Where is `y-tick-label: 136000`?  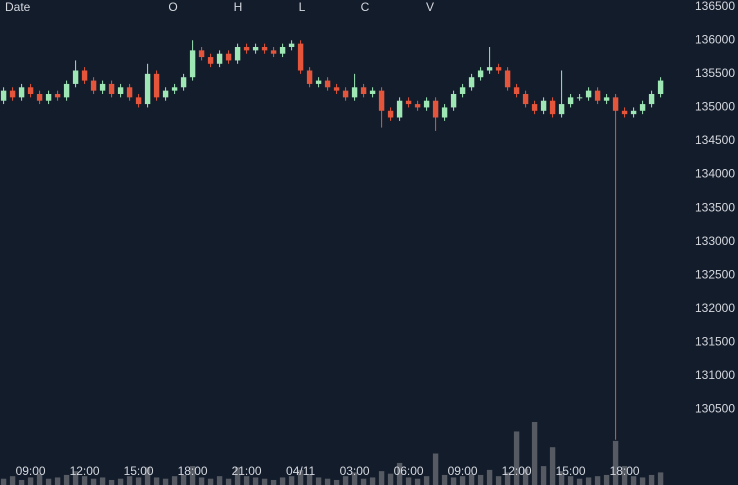
y-tick-label: 136000 is located at coordinates (715, 39).